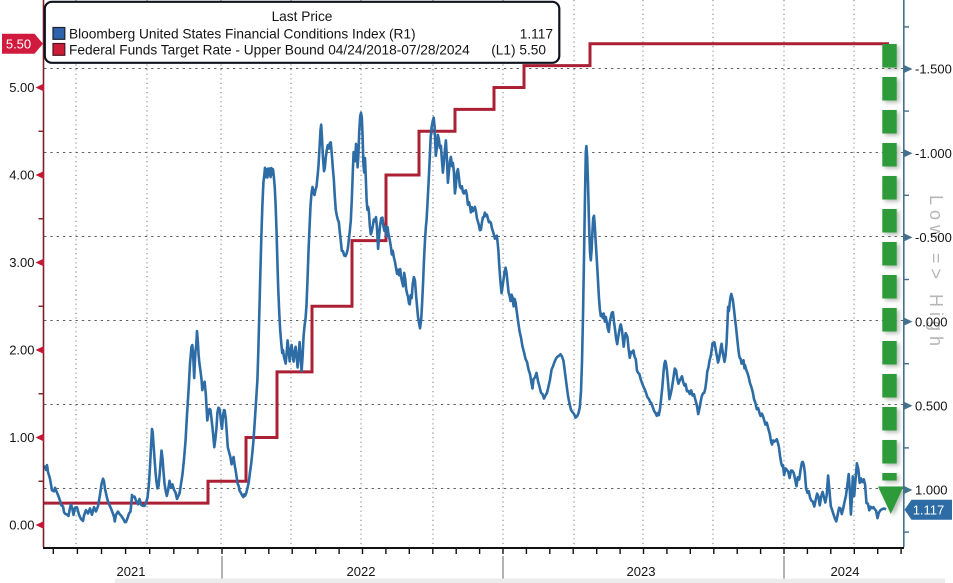 This screenshot has height=583, width=953. What do you see at coordinates (18, 44) in the screenshot?
I see `svg-text: 5.50` at bounding box center [18, 44].